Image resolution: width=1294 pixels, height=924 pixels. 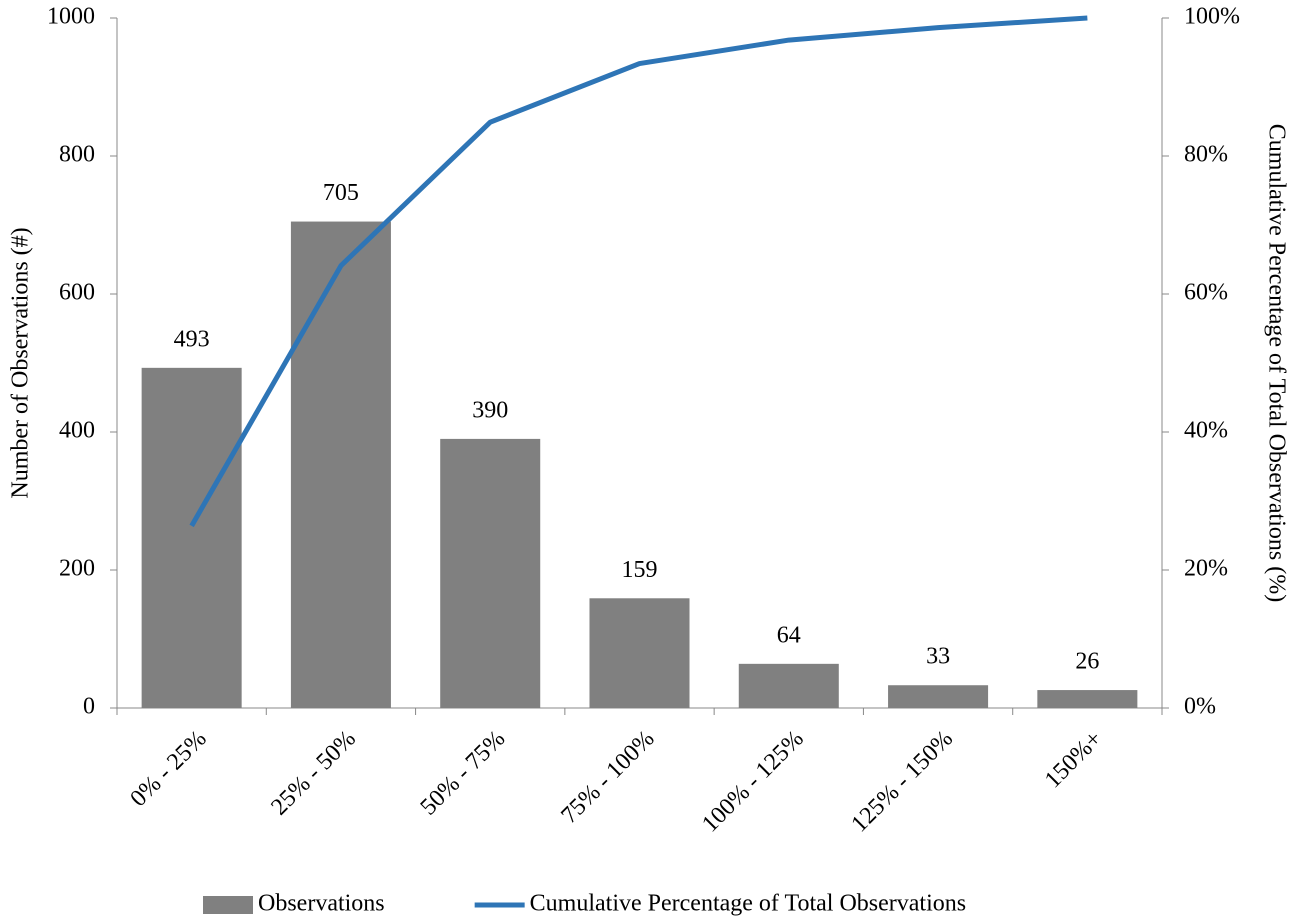 I want to click on y-tick-label: 0, so click(x=89, y=707).